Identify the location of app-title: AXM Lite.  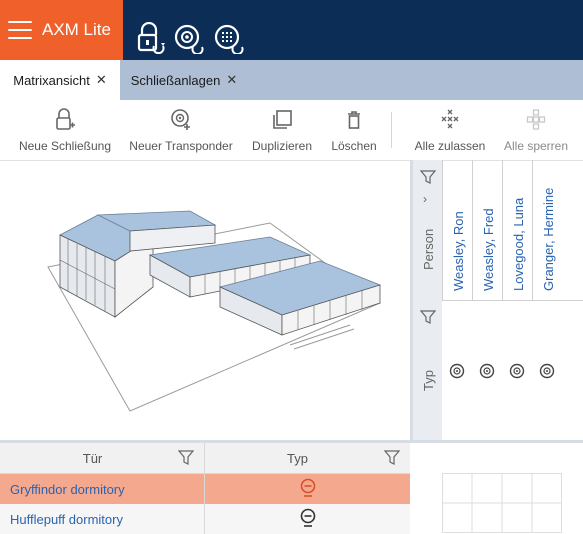
(76, 29).